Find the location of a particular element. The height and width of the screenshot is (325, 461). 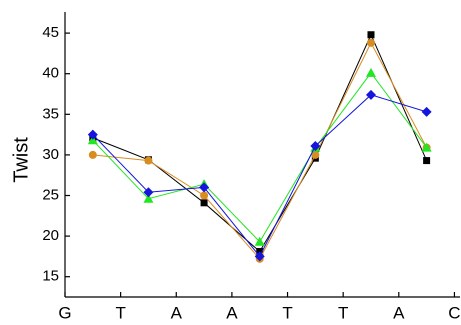

y-axis-label: Twist is located at coordinates (21, 160).